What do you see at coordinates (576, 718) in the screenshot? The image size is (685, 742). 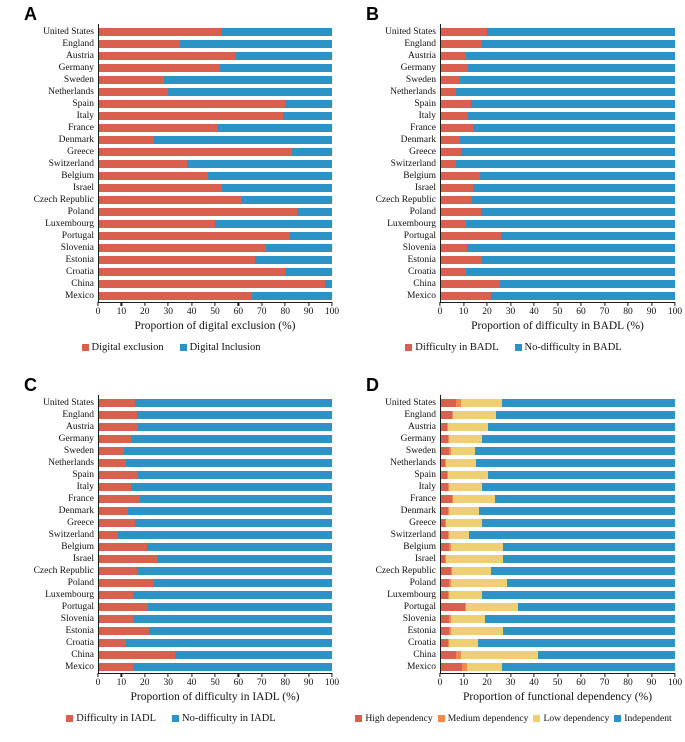 I see `legend-label: Low dependency` at bounding box center [576, 718].